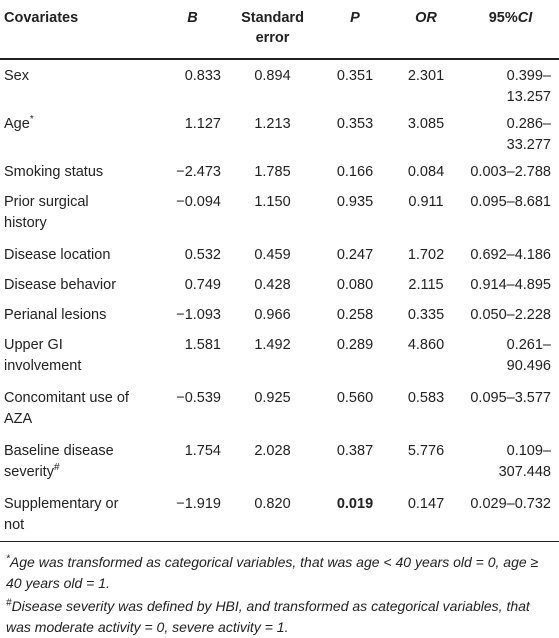 The image size is (559, 638). I want to click on cell-or: 0.084, so click(426, 172).